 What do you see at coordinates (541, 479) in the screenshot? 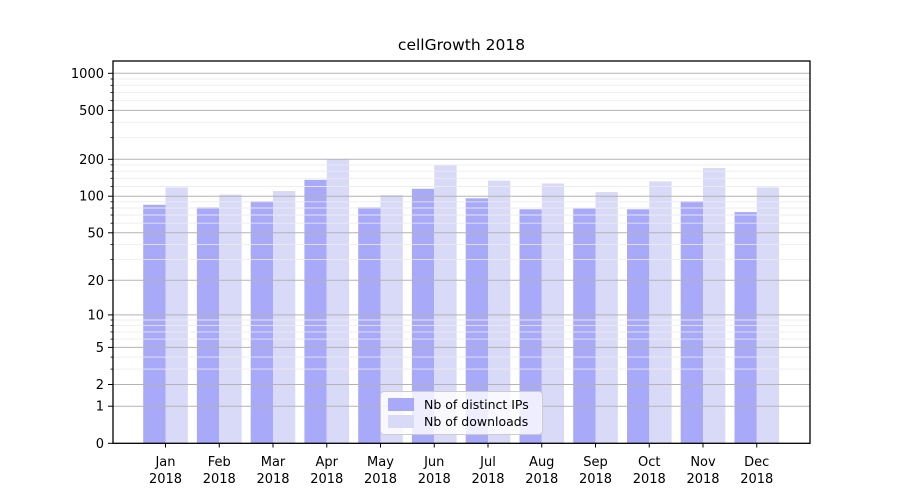
I see `x-tick-year-aug: 2018` at bounding box center [541, 479].